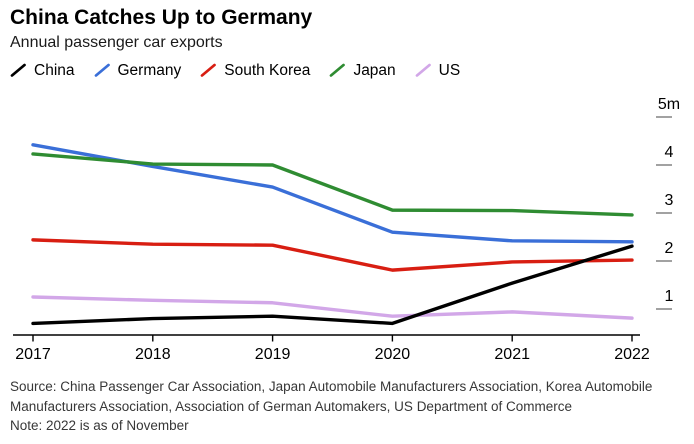 The width and height of the screenshot is (694, 444). What do you see at coordinates (632, 354) in the screenshot?
I see `x-tick-label: 2022` at bounding box center [632, 354].